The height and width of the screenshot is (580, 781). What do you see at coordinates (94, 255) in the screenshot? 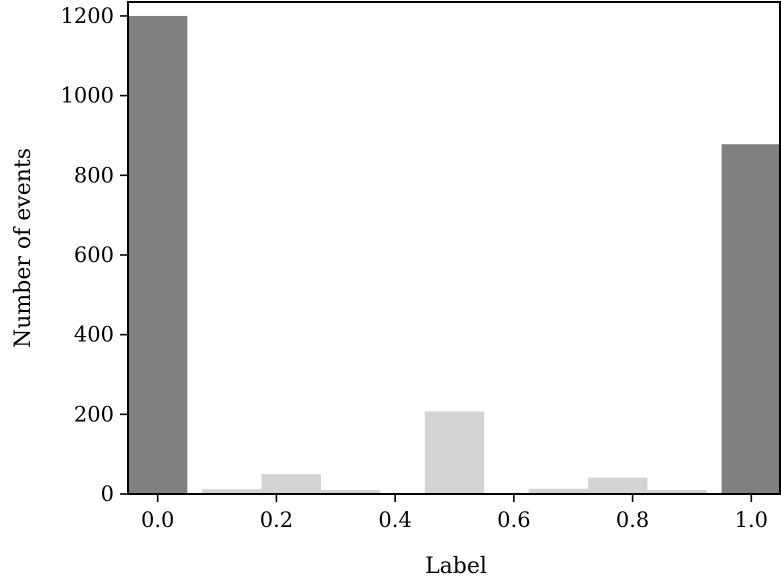
I see `y-tick-label: 600` at bounding box center [94, 255].